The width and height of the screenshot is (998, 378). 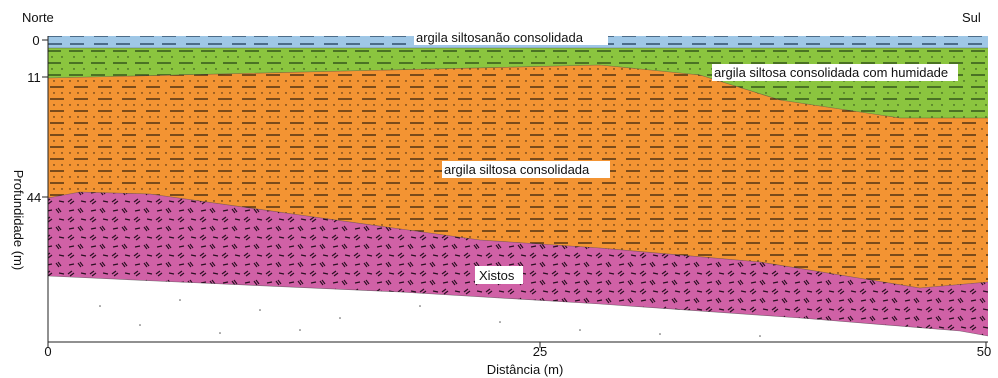 I want to click on x-tick-0: 0, so click(x=47, y=351).